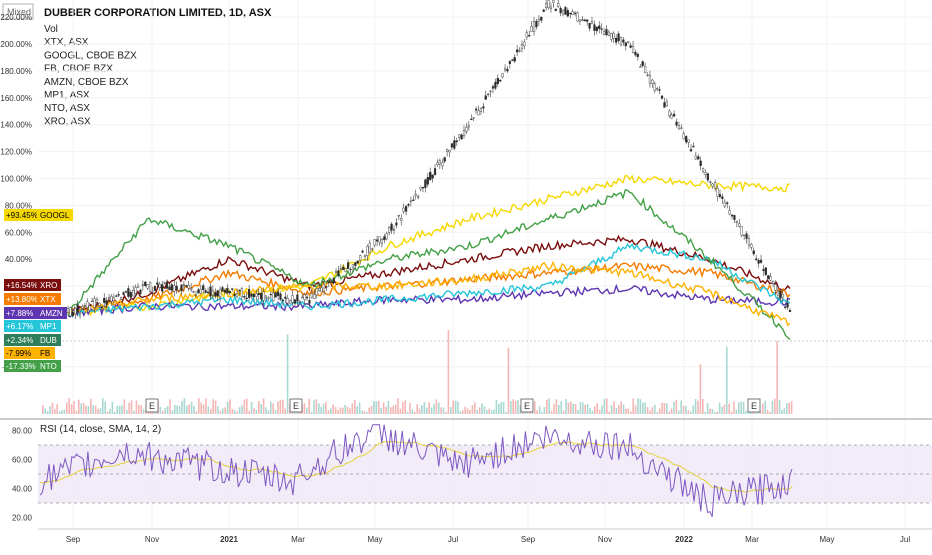 This screenshot has height=555, width=932. I want to click on y-tick-label: 60.00%, so click(18, 232).